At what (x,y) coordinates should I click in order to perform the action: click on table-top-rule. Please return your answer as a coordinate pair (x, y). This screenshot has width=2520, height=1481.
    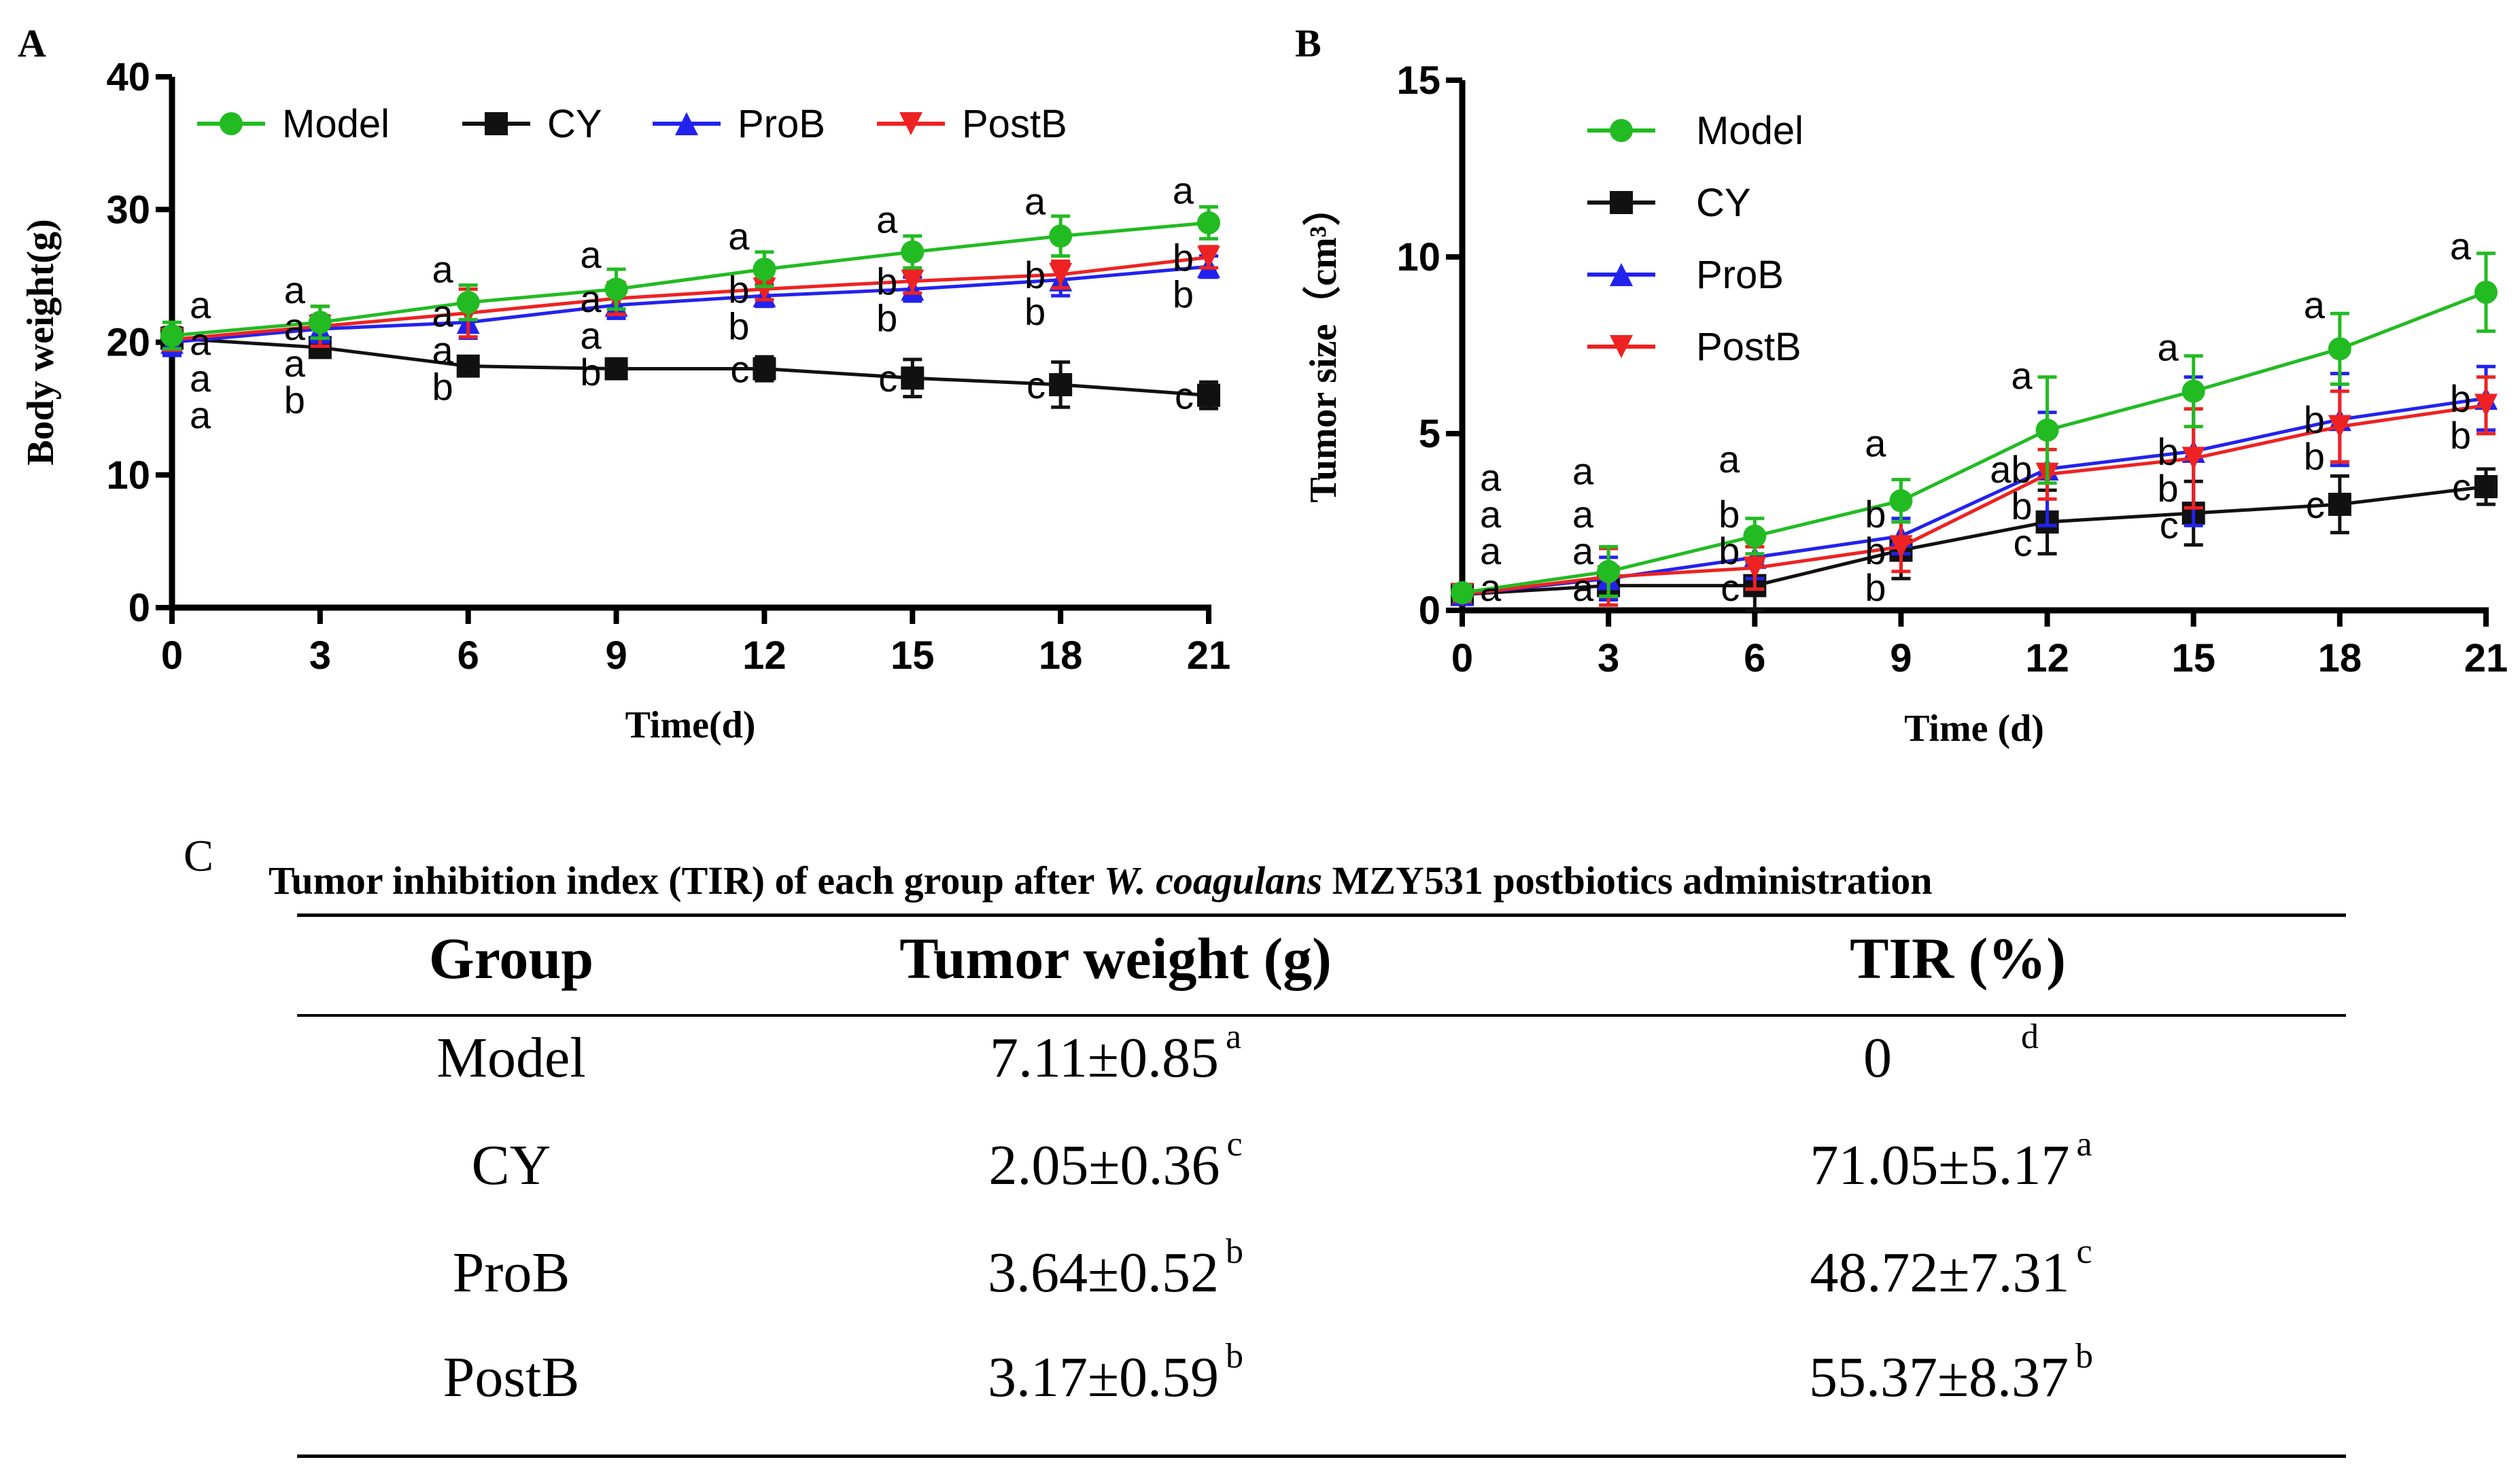
    Looking at the image, I should click on (1322, 915).